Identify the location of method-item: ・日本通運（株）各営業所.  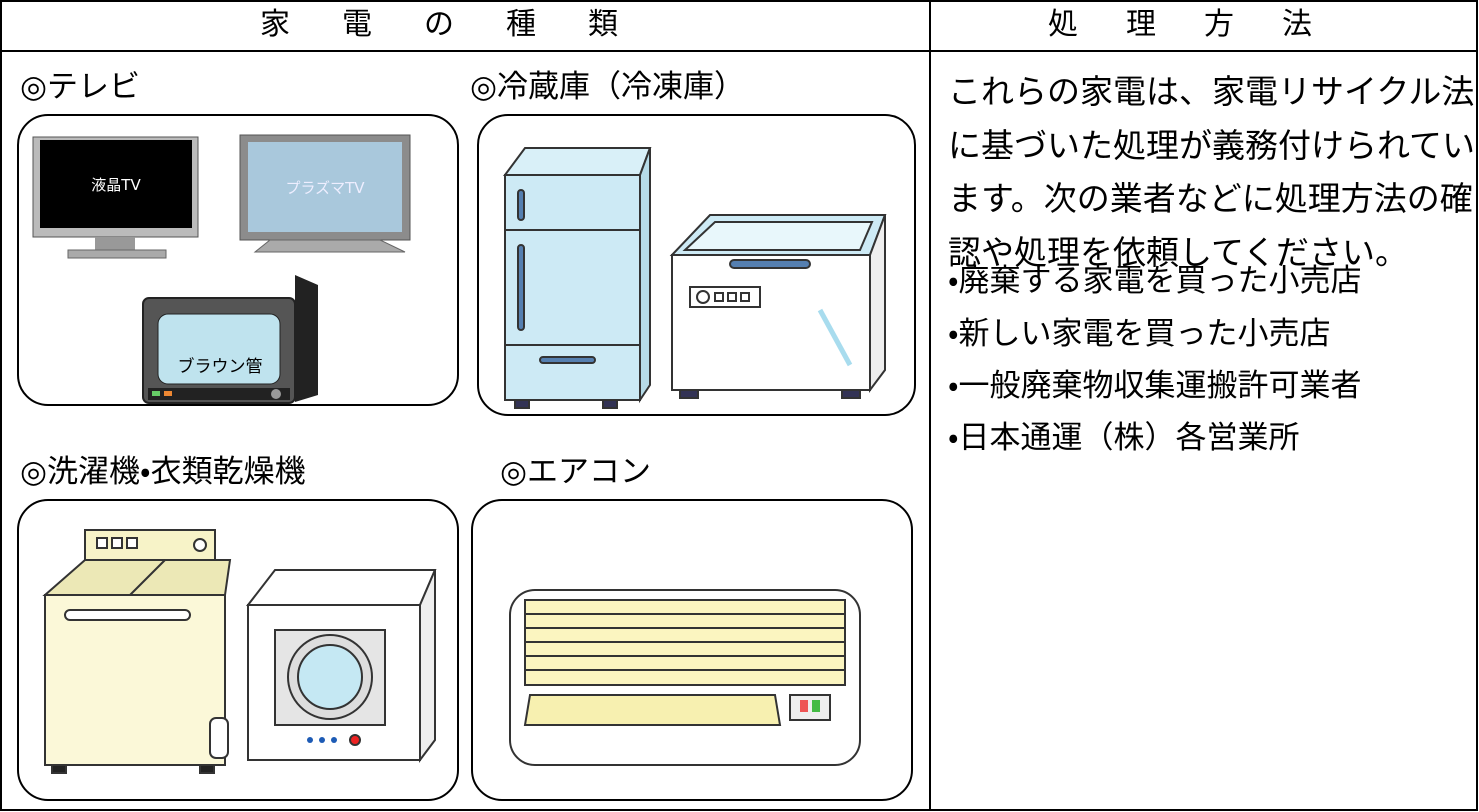
(1124, 438).